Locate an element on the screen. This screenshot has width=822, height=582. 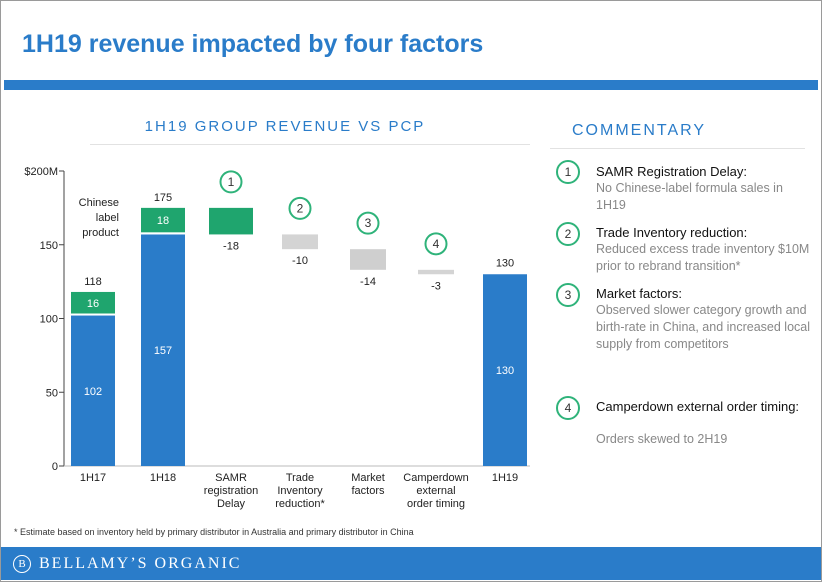
brand-name: BELLAMY’S ORGANIC is located at coordinates (140, 563).